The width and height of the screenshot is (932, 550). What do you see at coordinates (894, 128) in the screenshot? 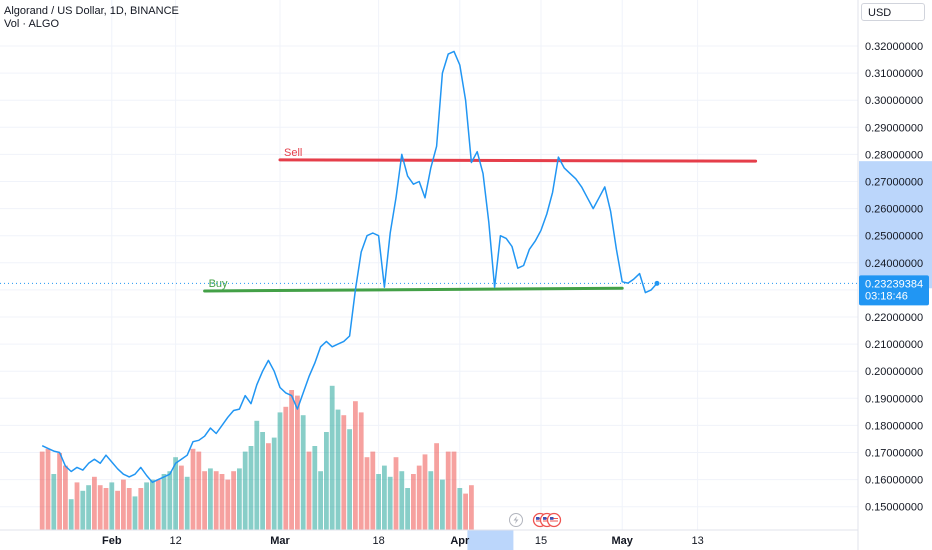
I see `price-tick-label: 0.29000000` at bounding box center [894, 128].